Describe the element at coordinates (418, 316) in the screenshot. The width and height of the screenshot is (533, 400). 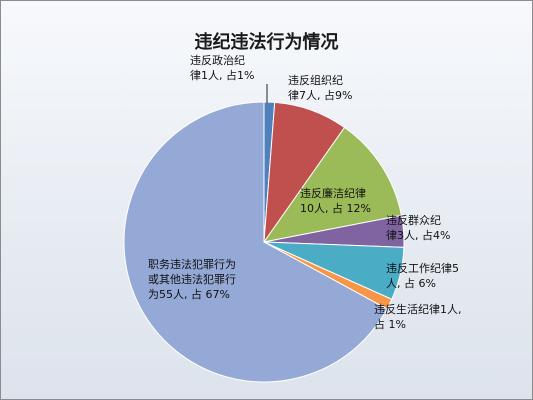
I see `slice-label-6: 违反生活纪律1人,占 1%` at that location.